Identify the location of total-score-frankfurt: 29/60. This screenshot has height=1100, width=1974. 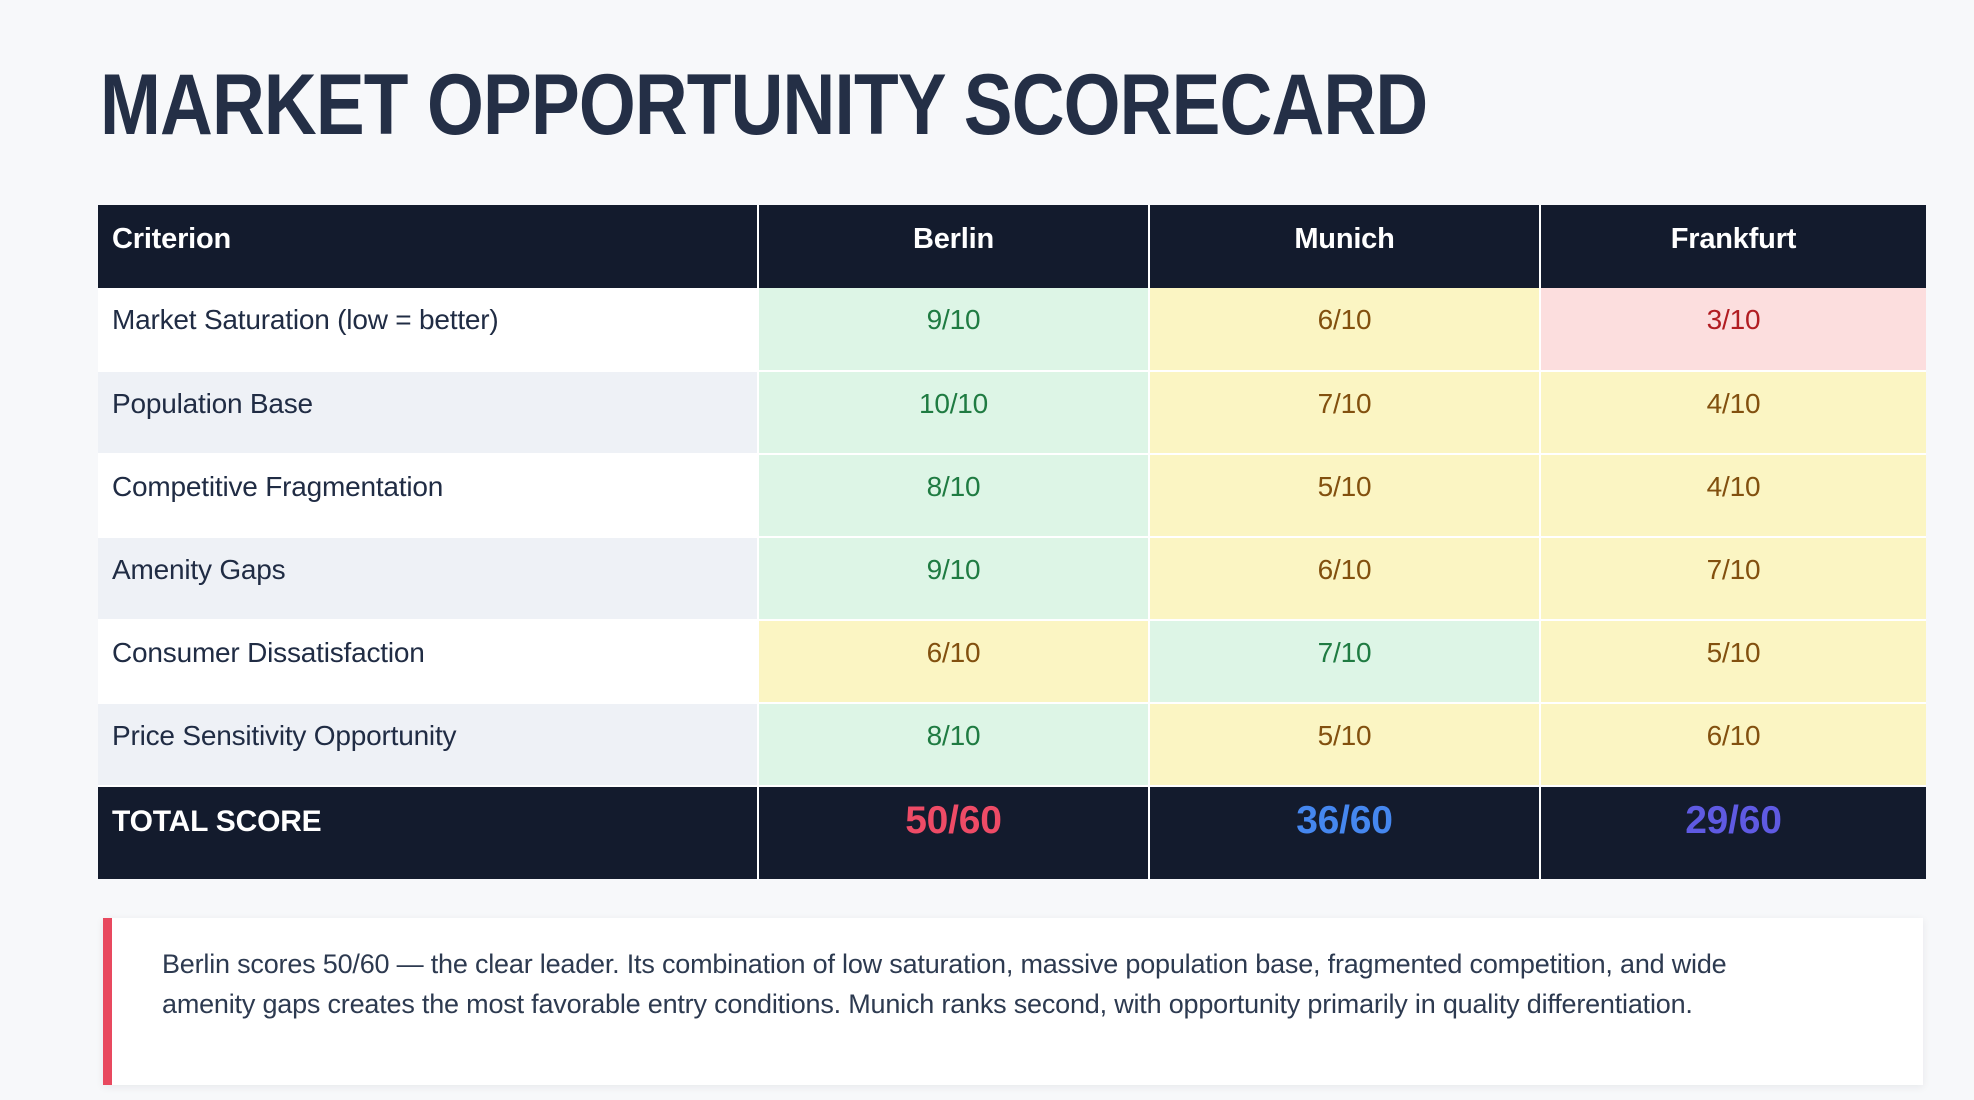
(1733, 832).